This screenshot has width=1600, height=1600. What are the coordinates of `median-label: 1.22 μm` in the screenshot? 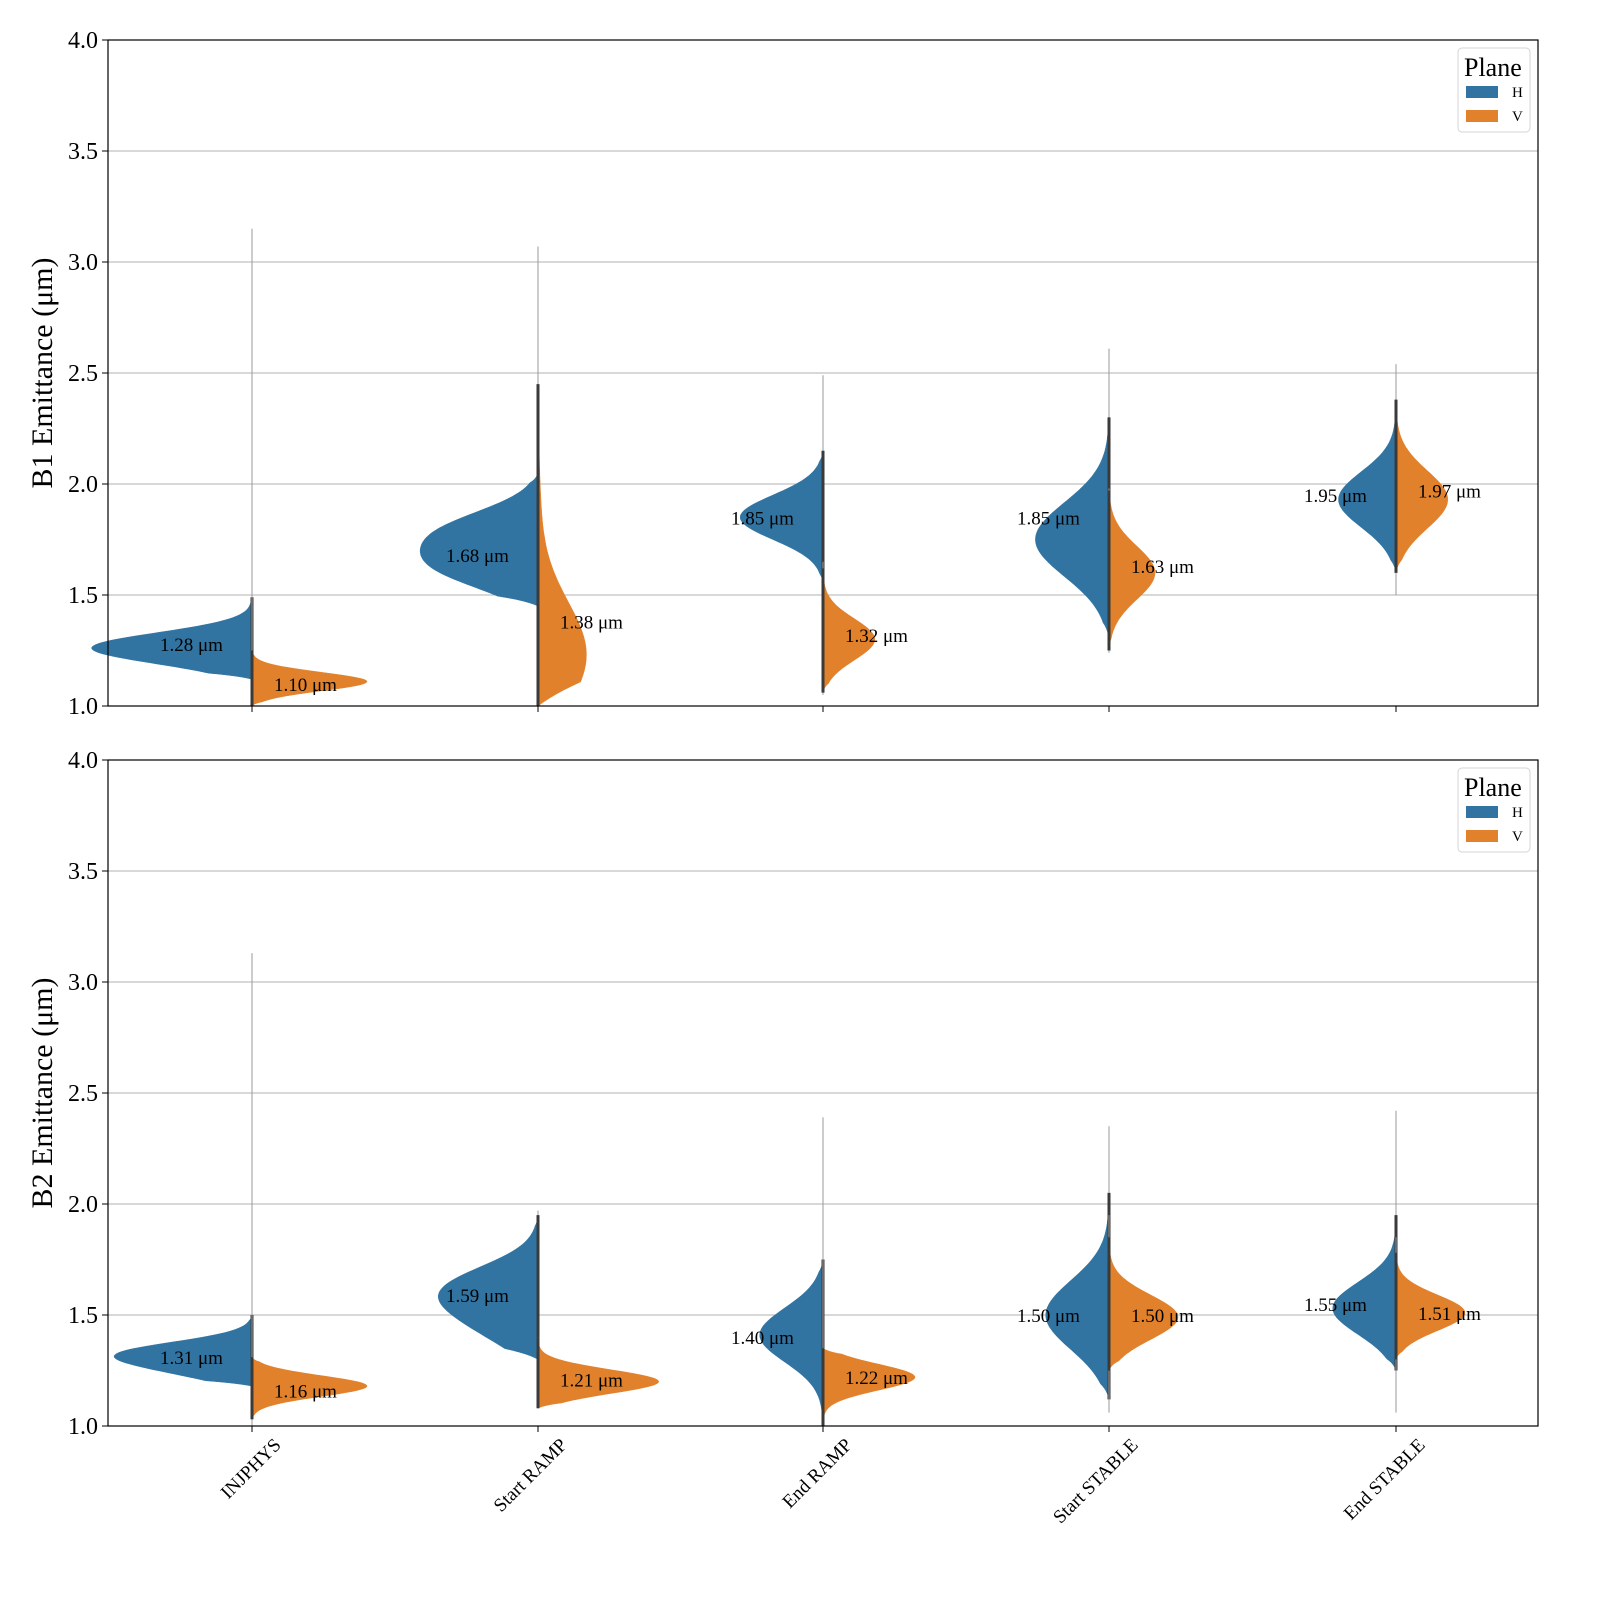 It's located at (876, 1378).